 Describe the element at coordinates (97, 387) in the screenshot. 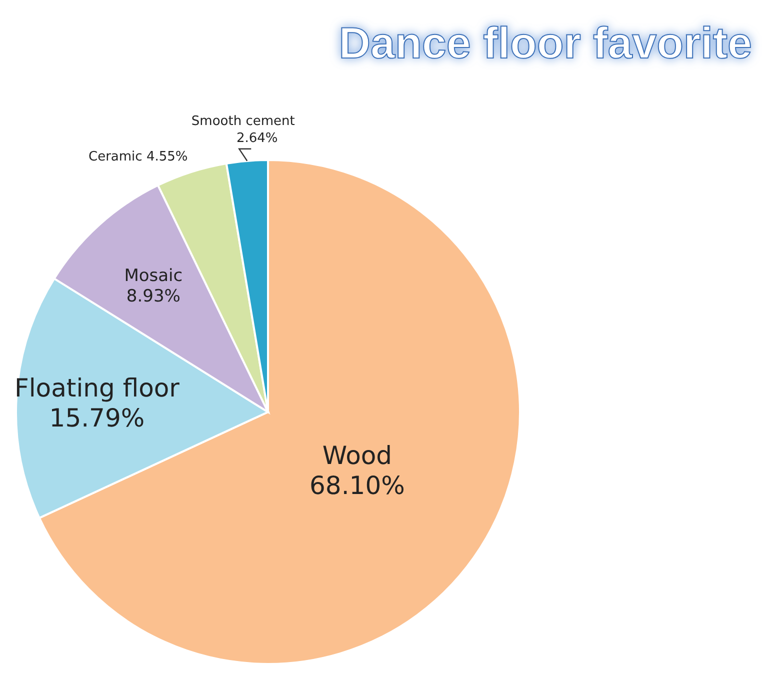

I see `slice-label: Floating floor` at that location.